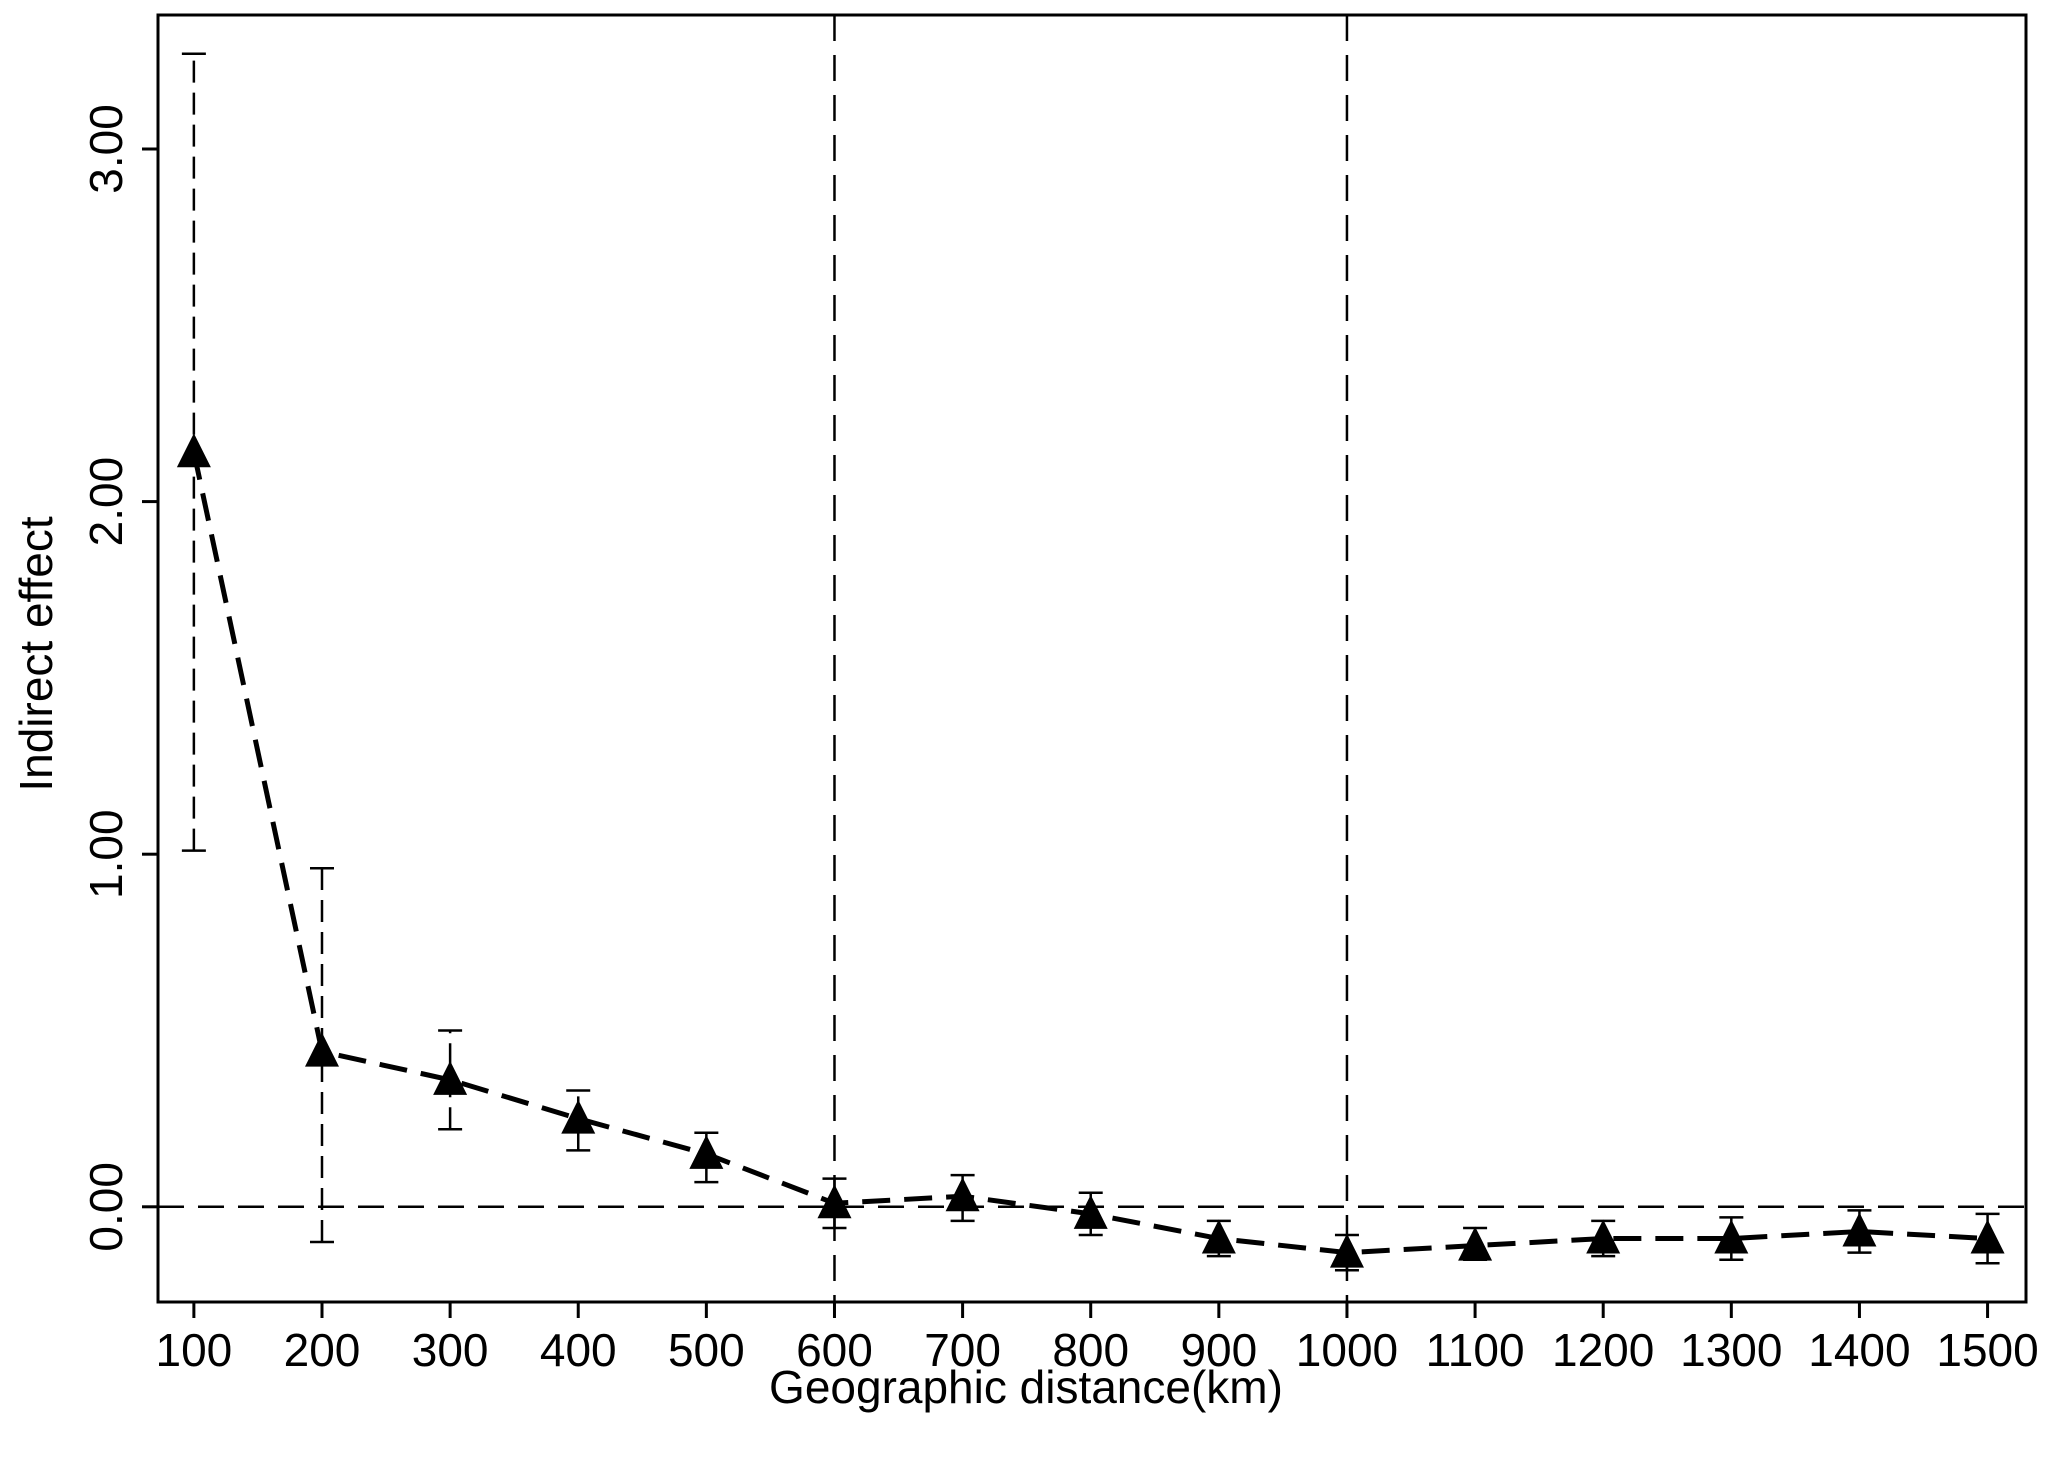 This screenshot has width=2059, height=1464. I want to click on x-tick-label: 1200, so click(1603, 1350).